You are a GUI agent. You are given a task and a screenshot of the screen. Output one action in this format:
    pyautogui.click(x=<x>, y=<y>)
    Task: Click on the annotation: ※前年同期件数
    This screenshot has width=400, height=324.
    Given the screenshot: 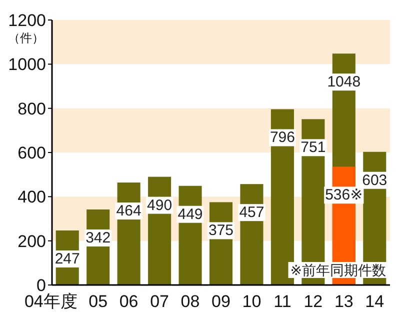 What is the action you would take?
    pyautogui.click(x=338, y=270)
    